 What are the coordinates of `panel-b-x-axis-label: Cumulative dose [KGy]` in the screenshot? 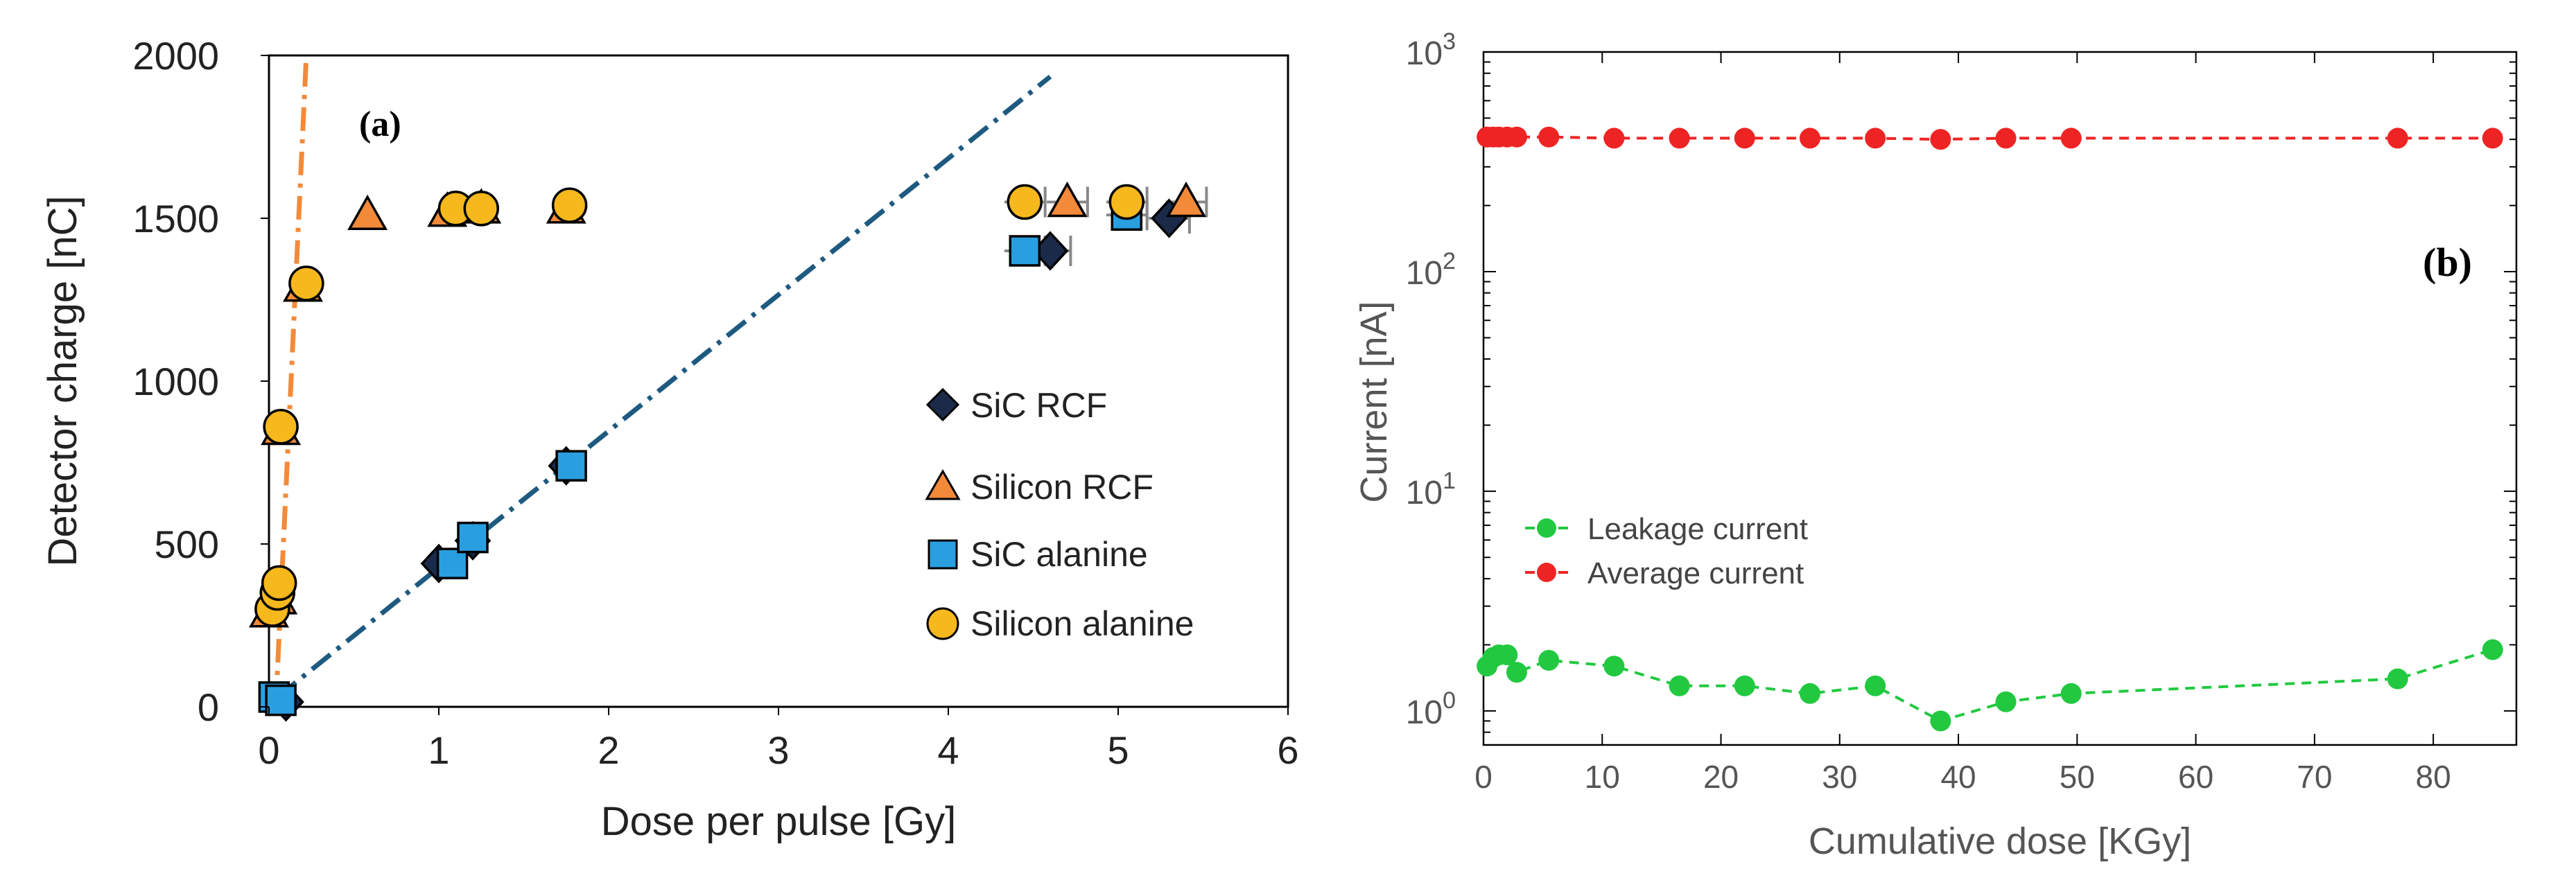 It's located at (2000, 841).